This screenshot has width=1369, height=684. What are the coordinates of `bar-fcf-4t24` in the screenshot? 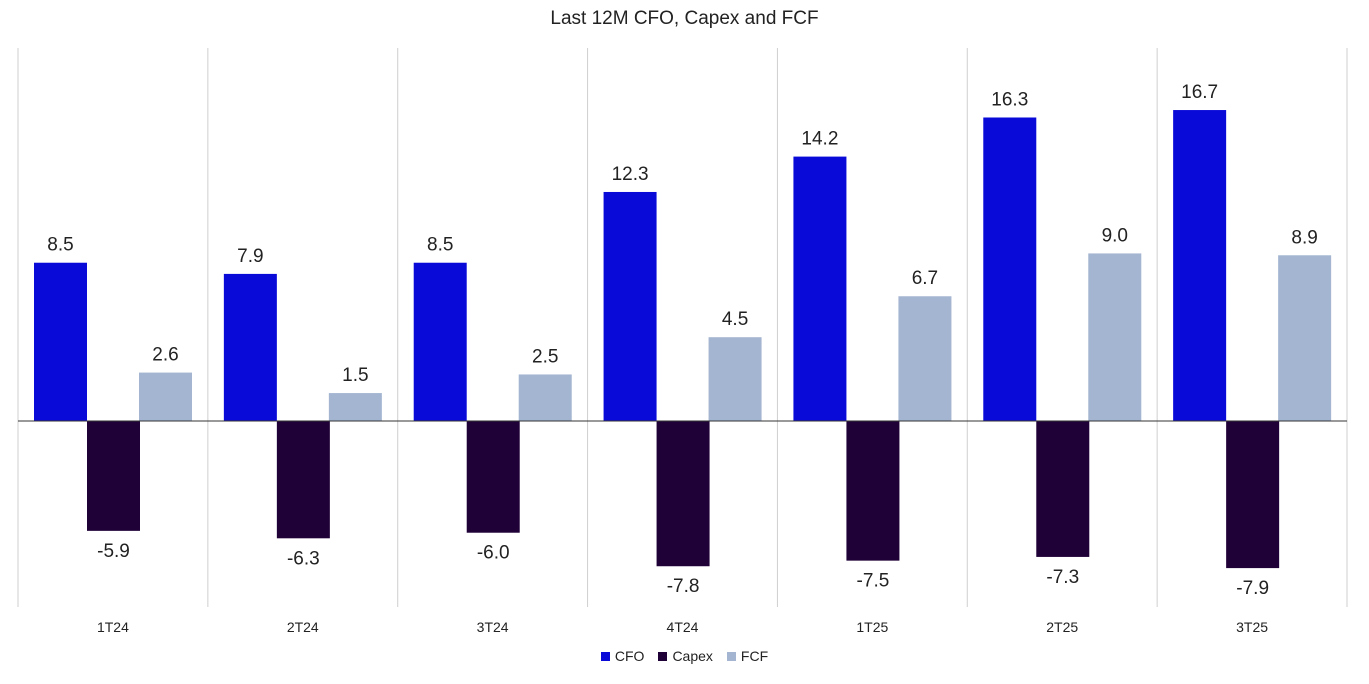 It's located at (735, 379).